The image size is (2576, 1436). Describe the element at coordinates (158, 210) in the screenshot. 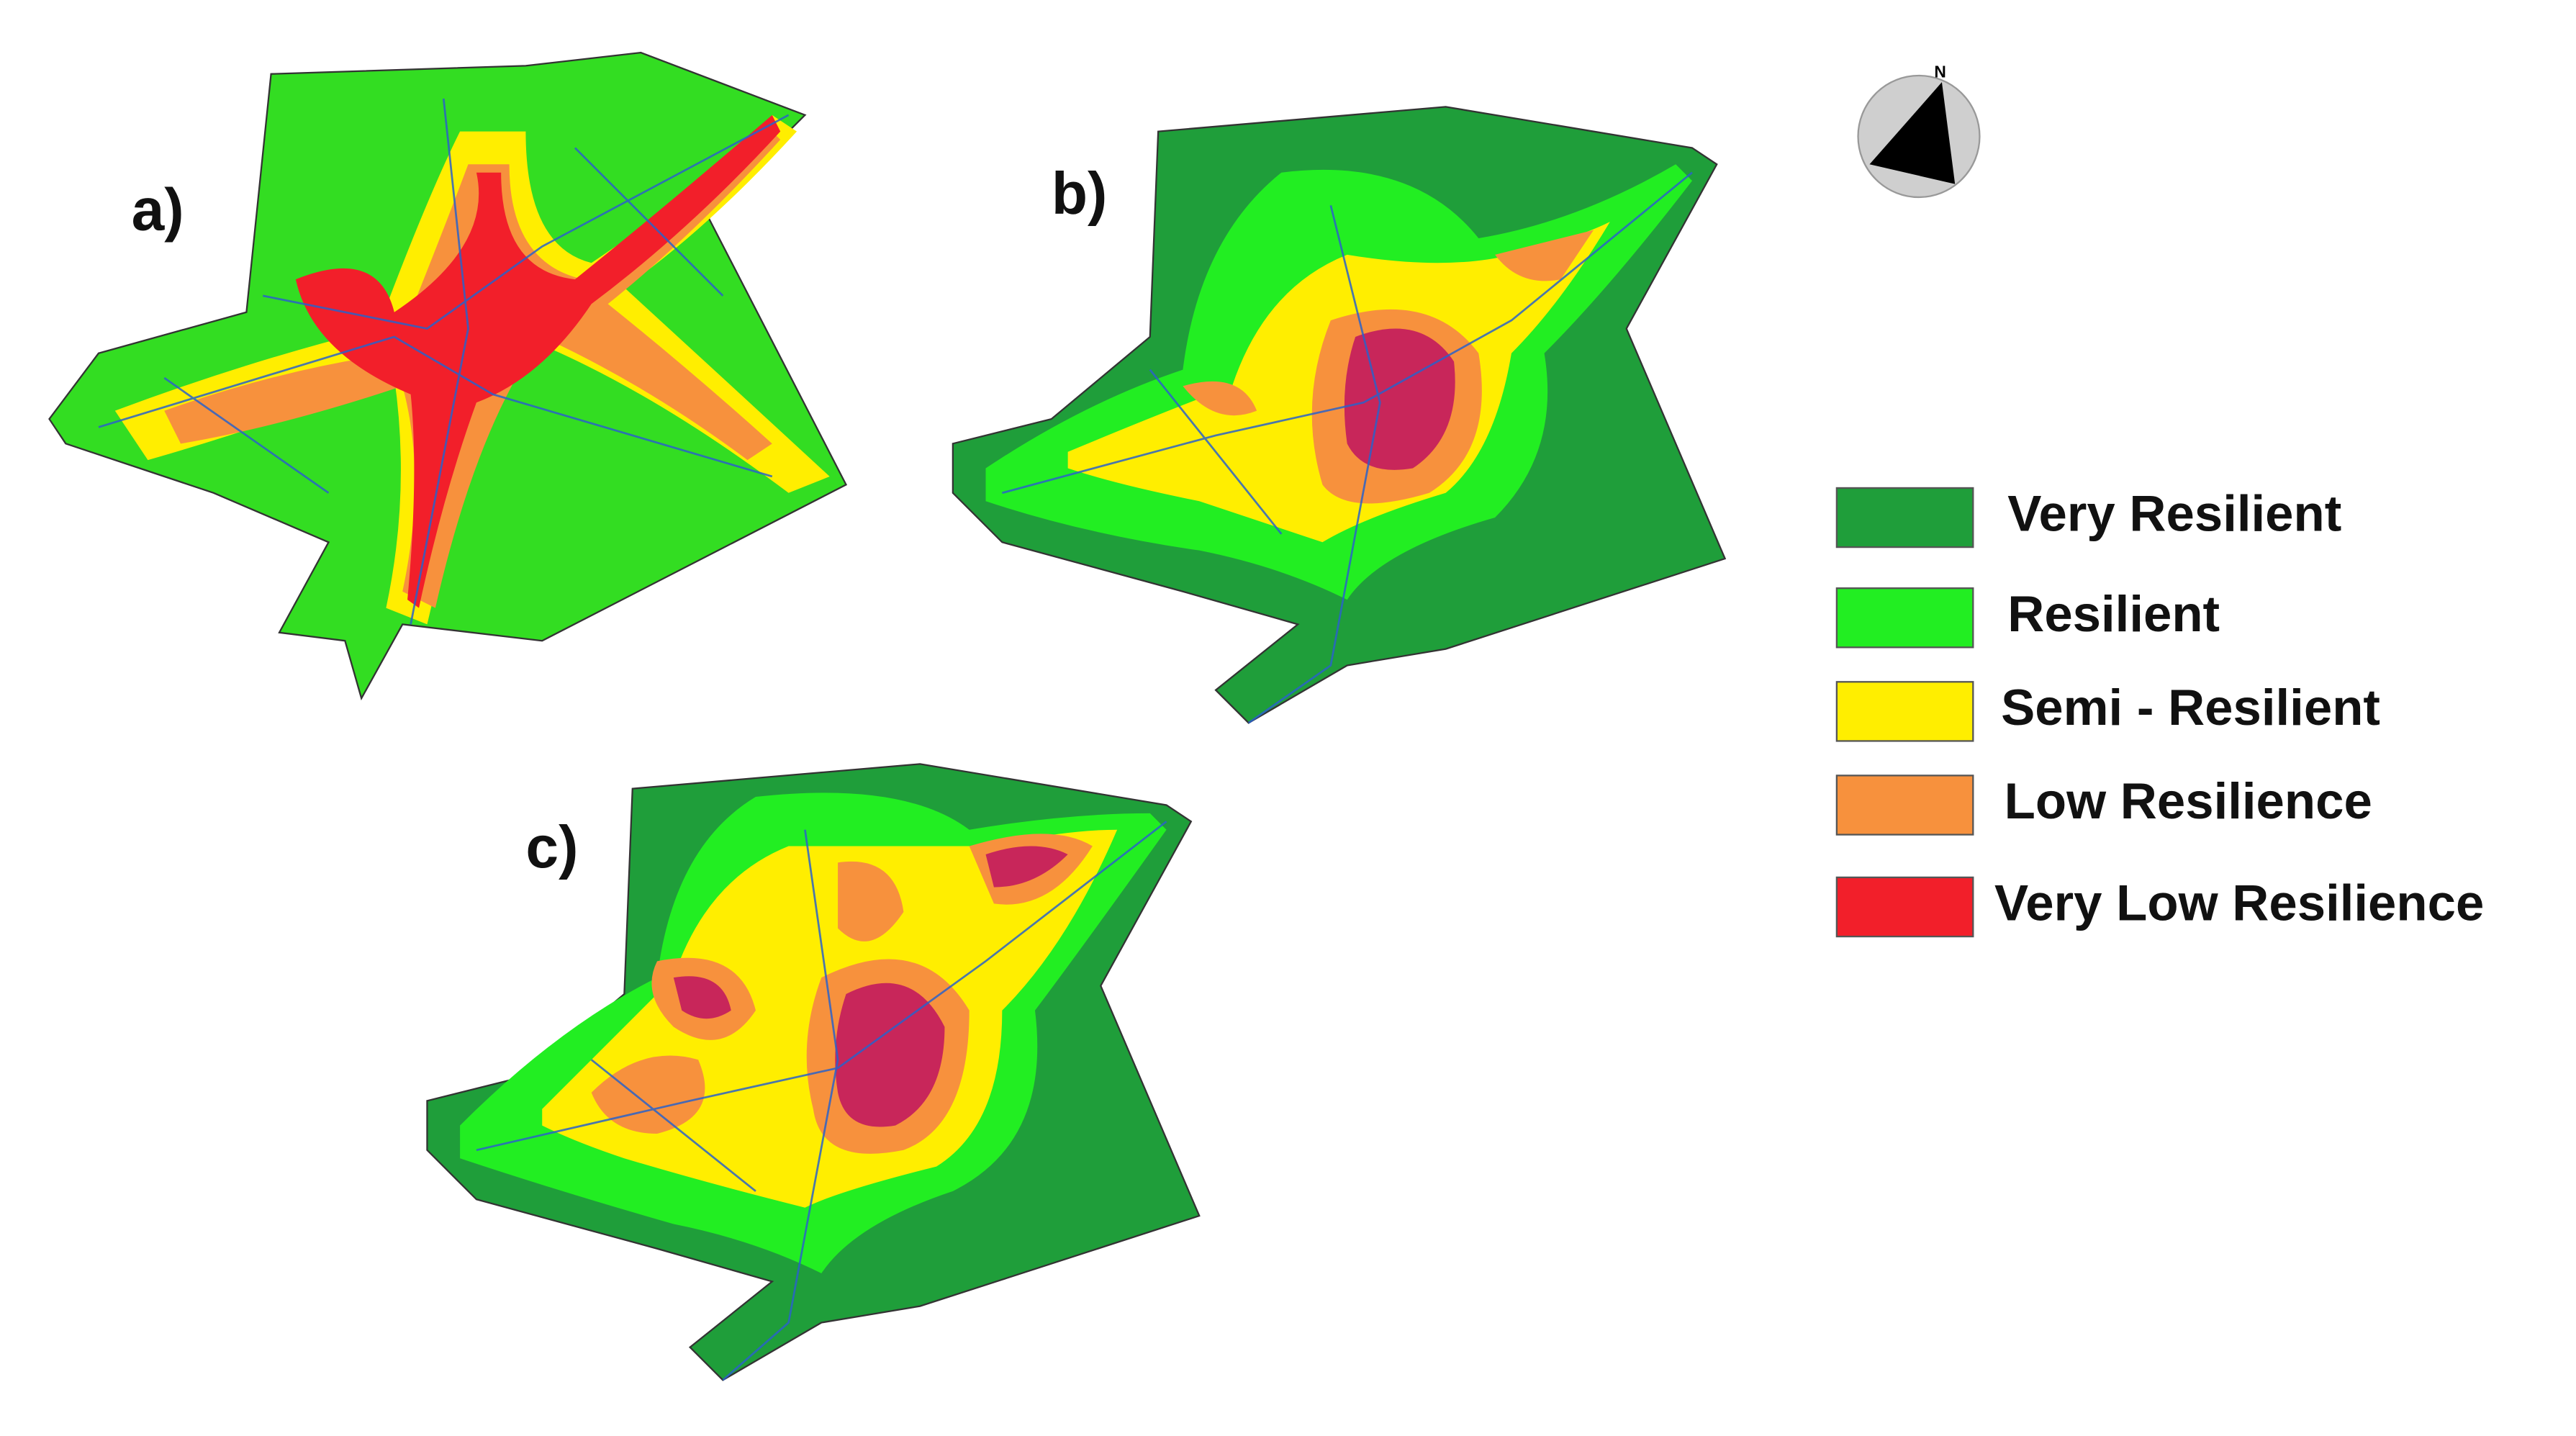

I see `panel-label: a)` at that location.